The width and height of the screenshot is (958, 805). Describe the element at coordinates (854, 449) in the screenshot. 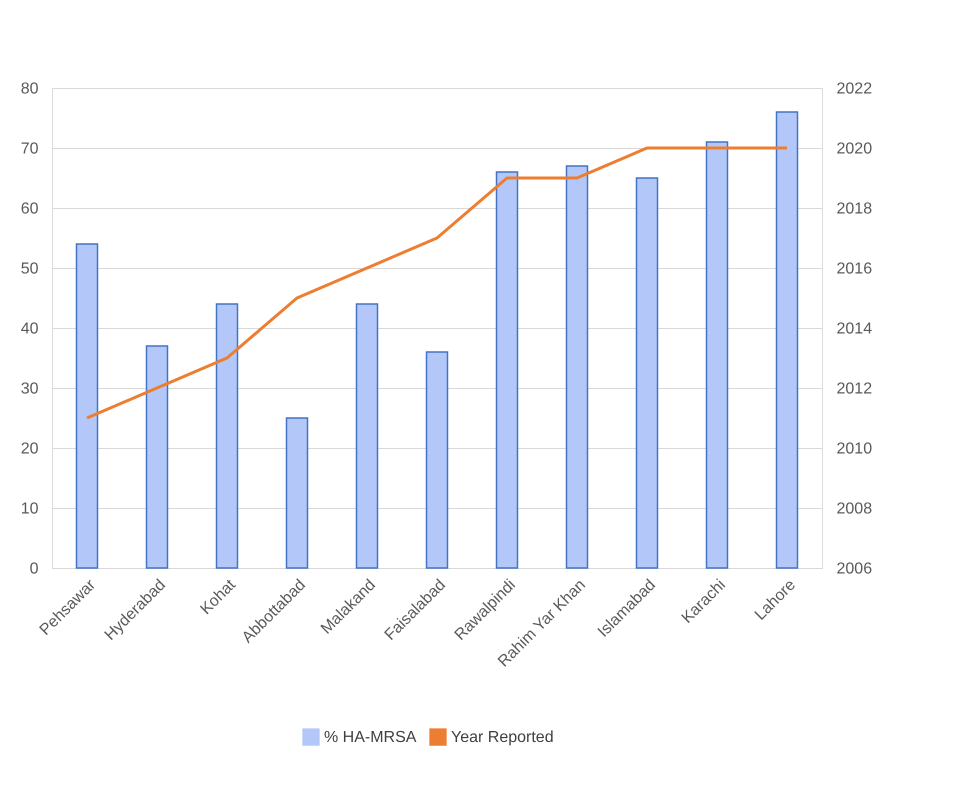

I see `y2-tick-label: 2010` at that location.